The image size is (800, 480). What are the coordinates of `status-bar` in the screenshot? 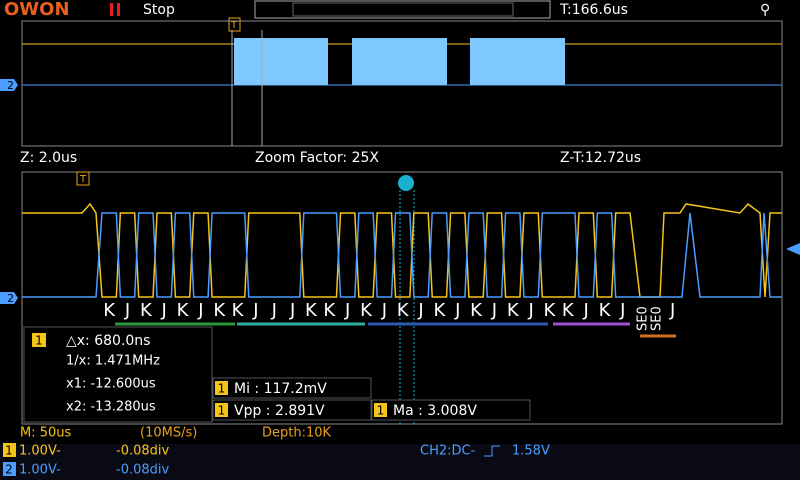 It's located at (400, 462).